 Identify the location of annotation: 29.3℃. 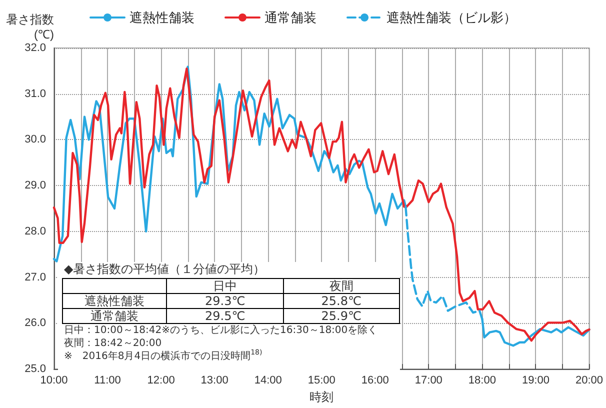
(225, 301).